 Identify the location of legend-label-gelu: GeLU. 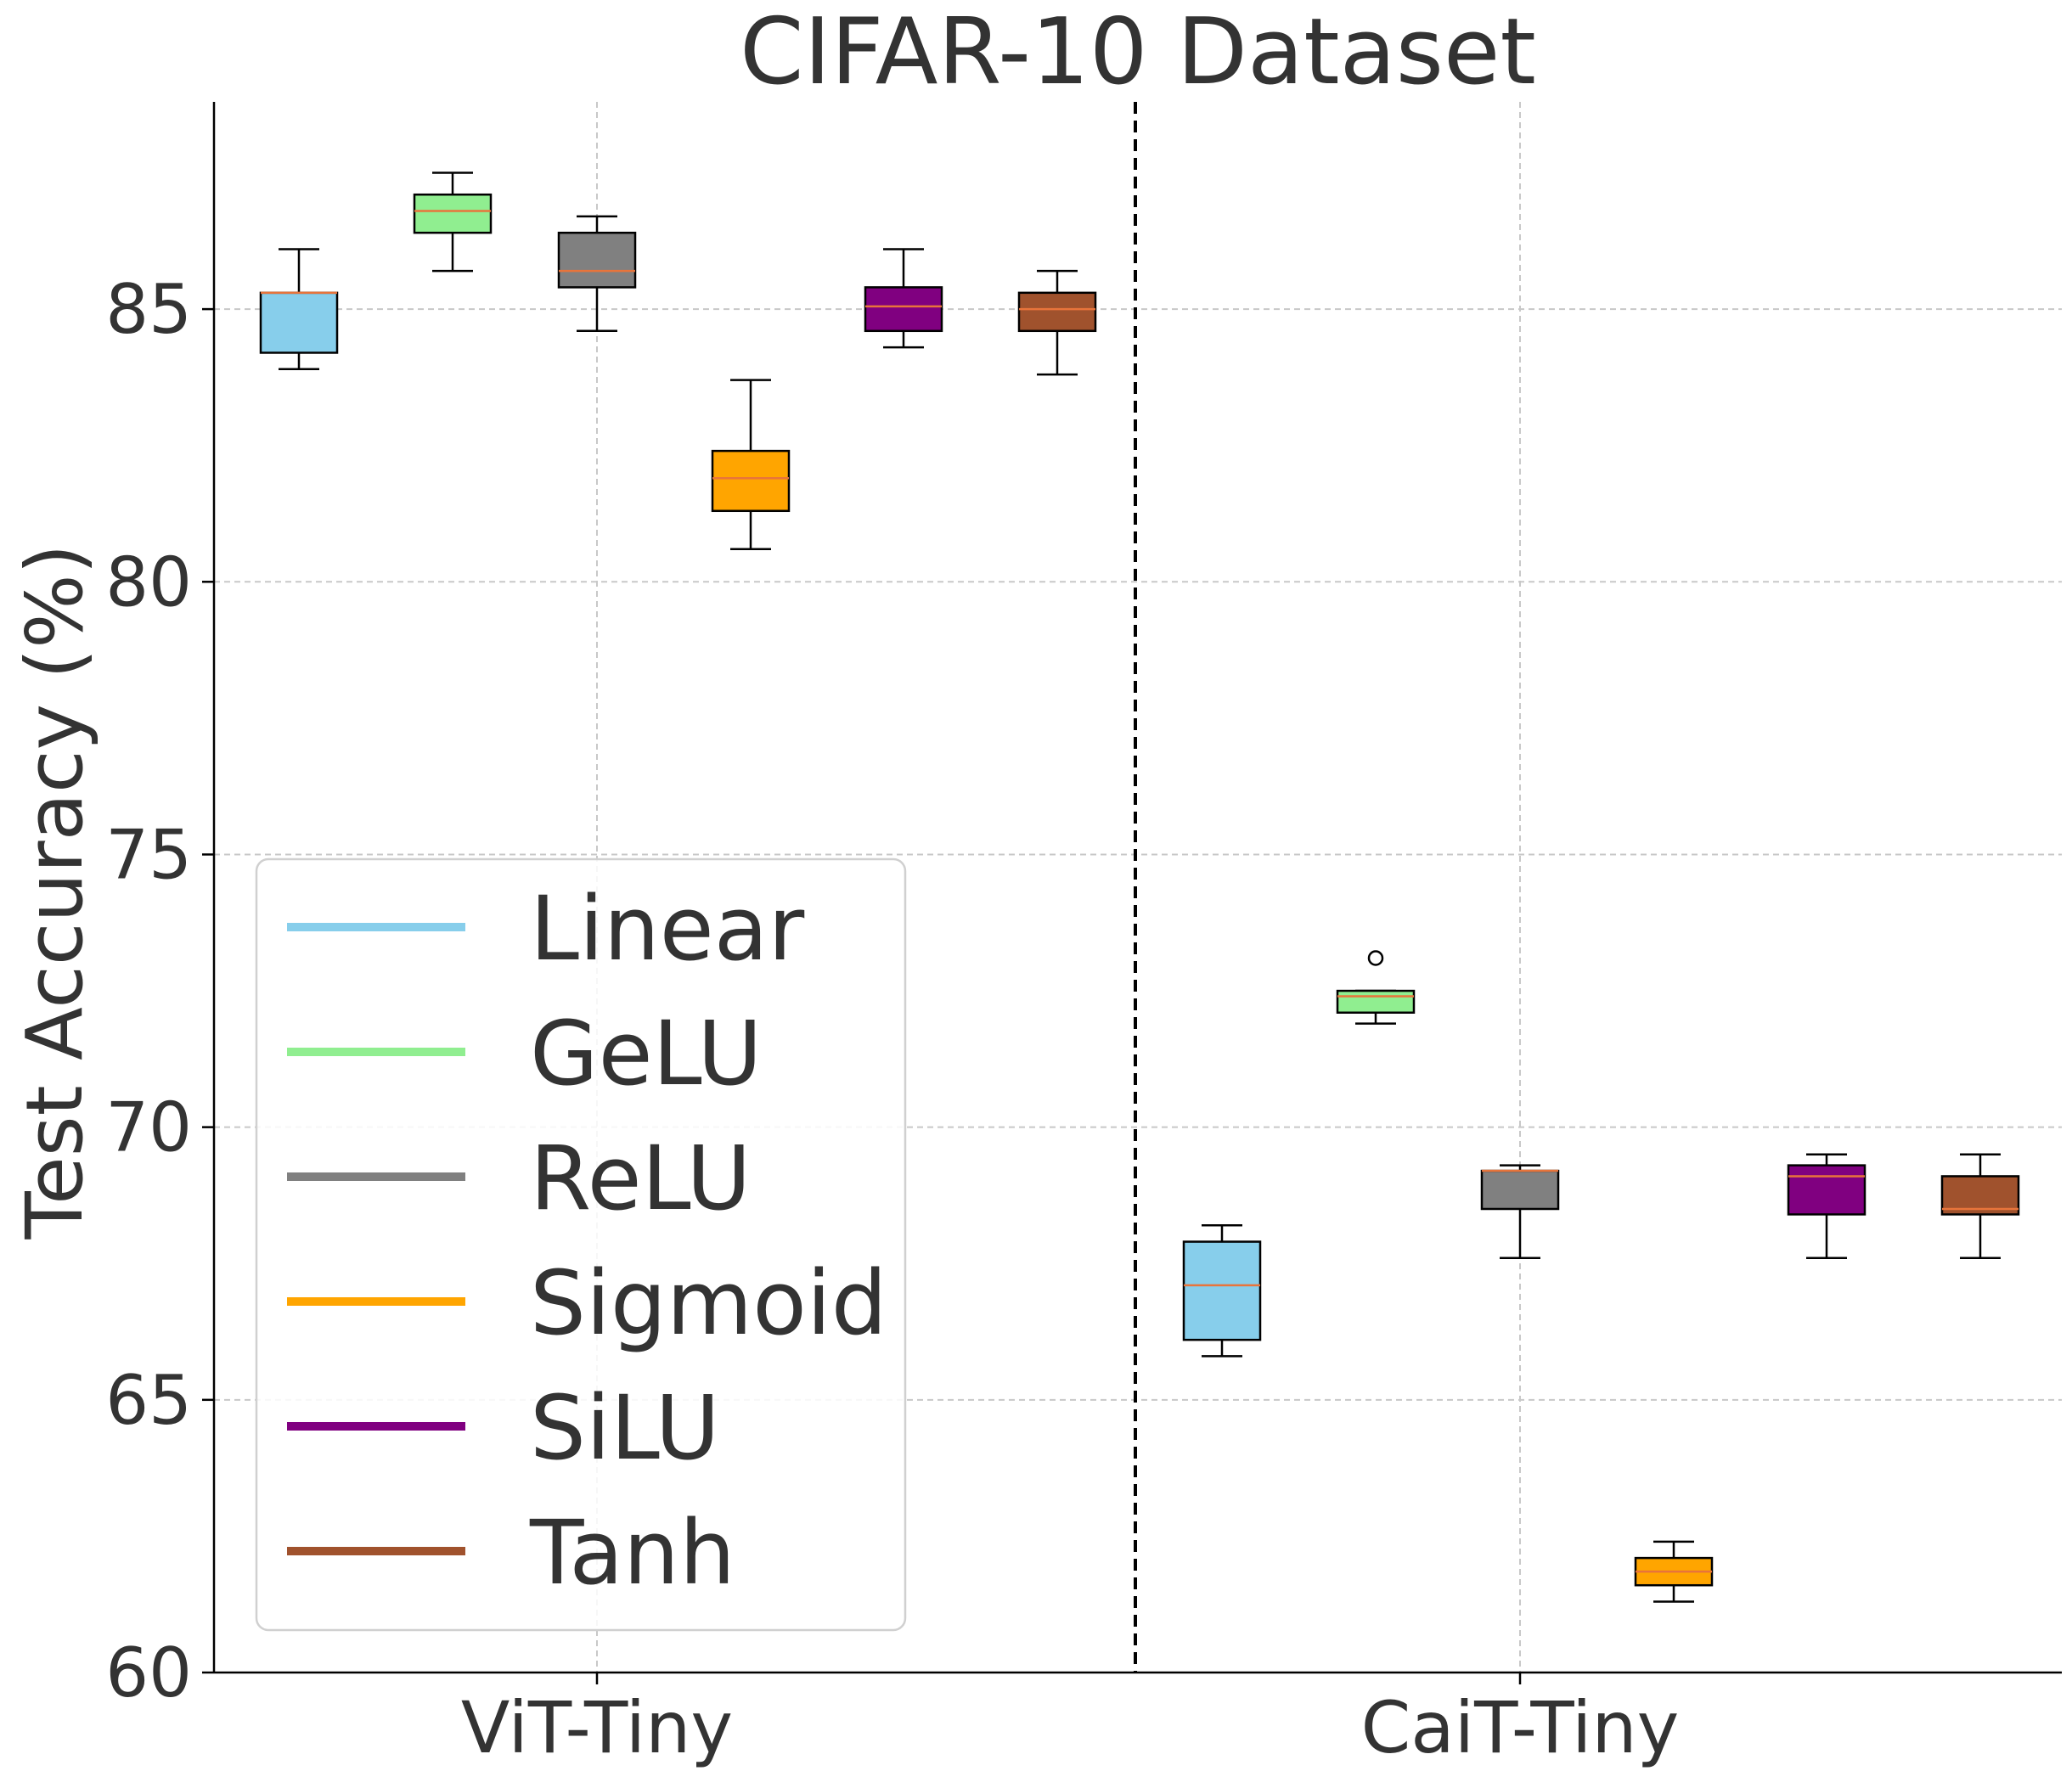
(646, 1053).